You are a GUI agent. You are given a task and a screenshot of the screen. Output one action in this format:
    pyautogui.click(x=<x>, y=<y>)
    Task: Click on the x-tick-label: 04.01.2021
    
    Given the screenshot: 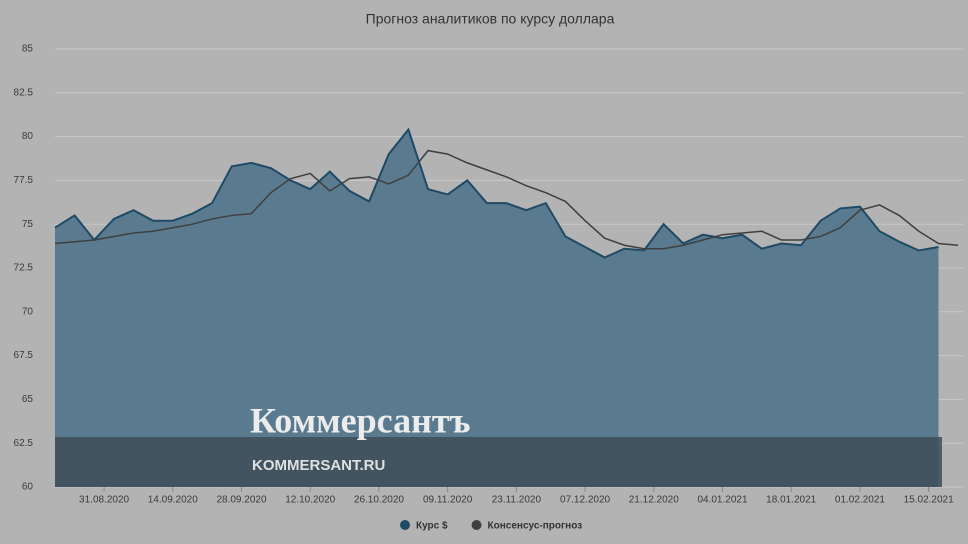 What is the action you would take?
    pyautogui.click(x=722, y=500)
    